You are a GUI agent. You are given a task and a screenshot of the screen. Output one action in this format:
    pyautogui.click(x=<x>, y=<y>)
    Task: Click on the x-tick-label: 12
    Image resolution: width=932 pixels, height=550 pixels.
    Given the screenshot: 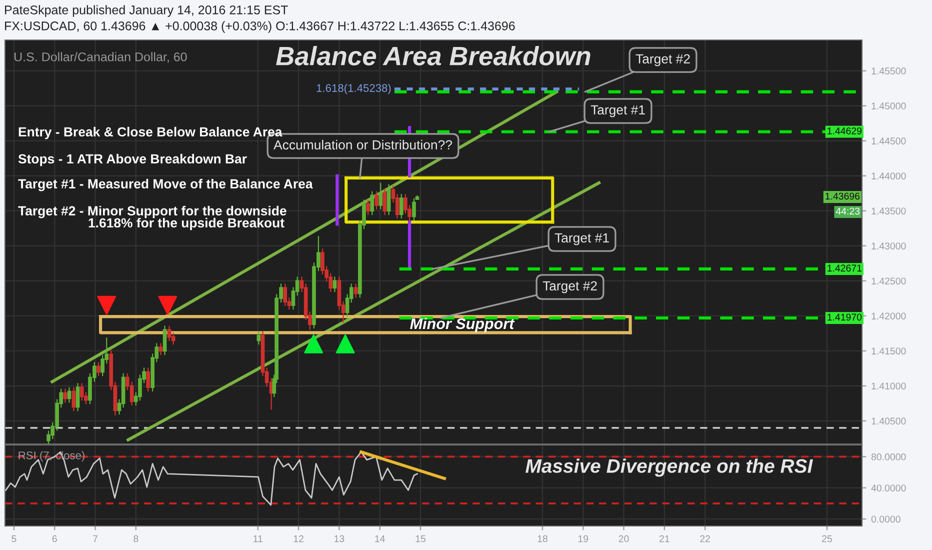 What is the action you would take?
    pyautogui.click(x=299, y=538)
    